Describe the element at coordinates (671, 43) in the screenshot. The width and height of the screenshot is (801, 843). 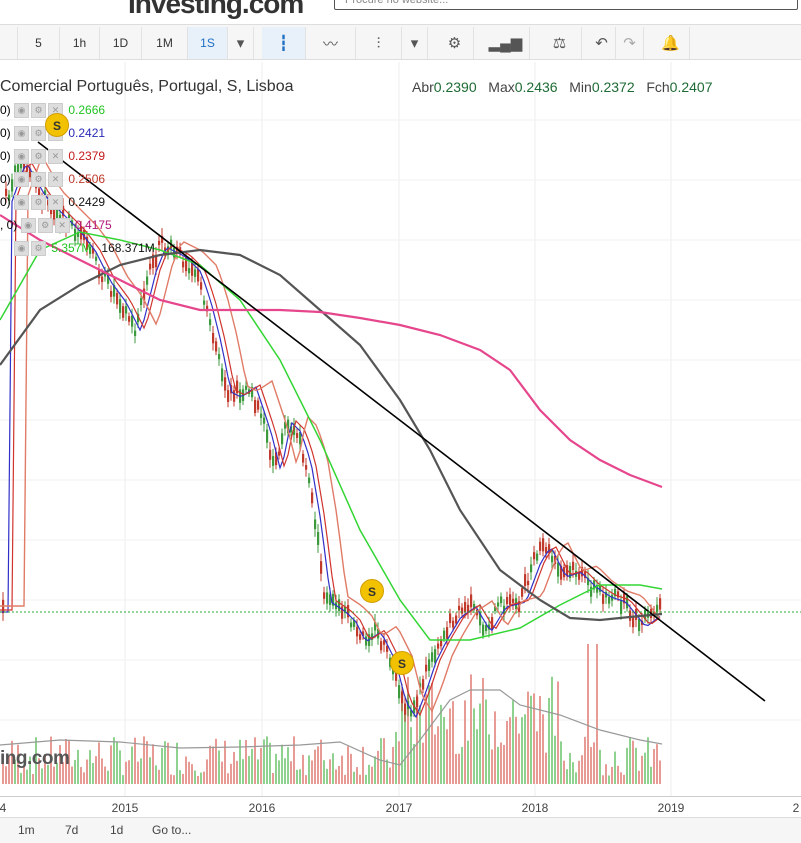
I see `add-alert-button: 🔔` at that location.